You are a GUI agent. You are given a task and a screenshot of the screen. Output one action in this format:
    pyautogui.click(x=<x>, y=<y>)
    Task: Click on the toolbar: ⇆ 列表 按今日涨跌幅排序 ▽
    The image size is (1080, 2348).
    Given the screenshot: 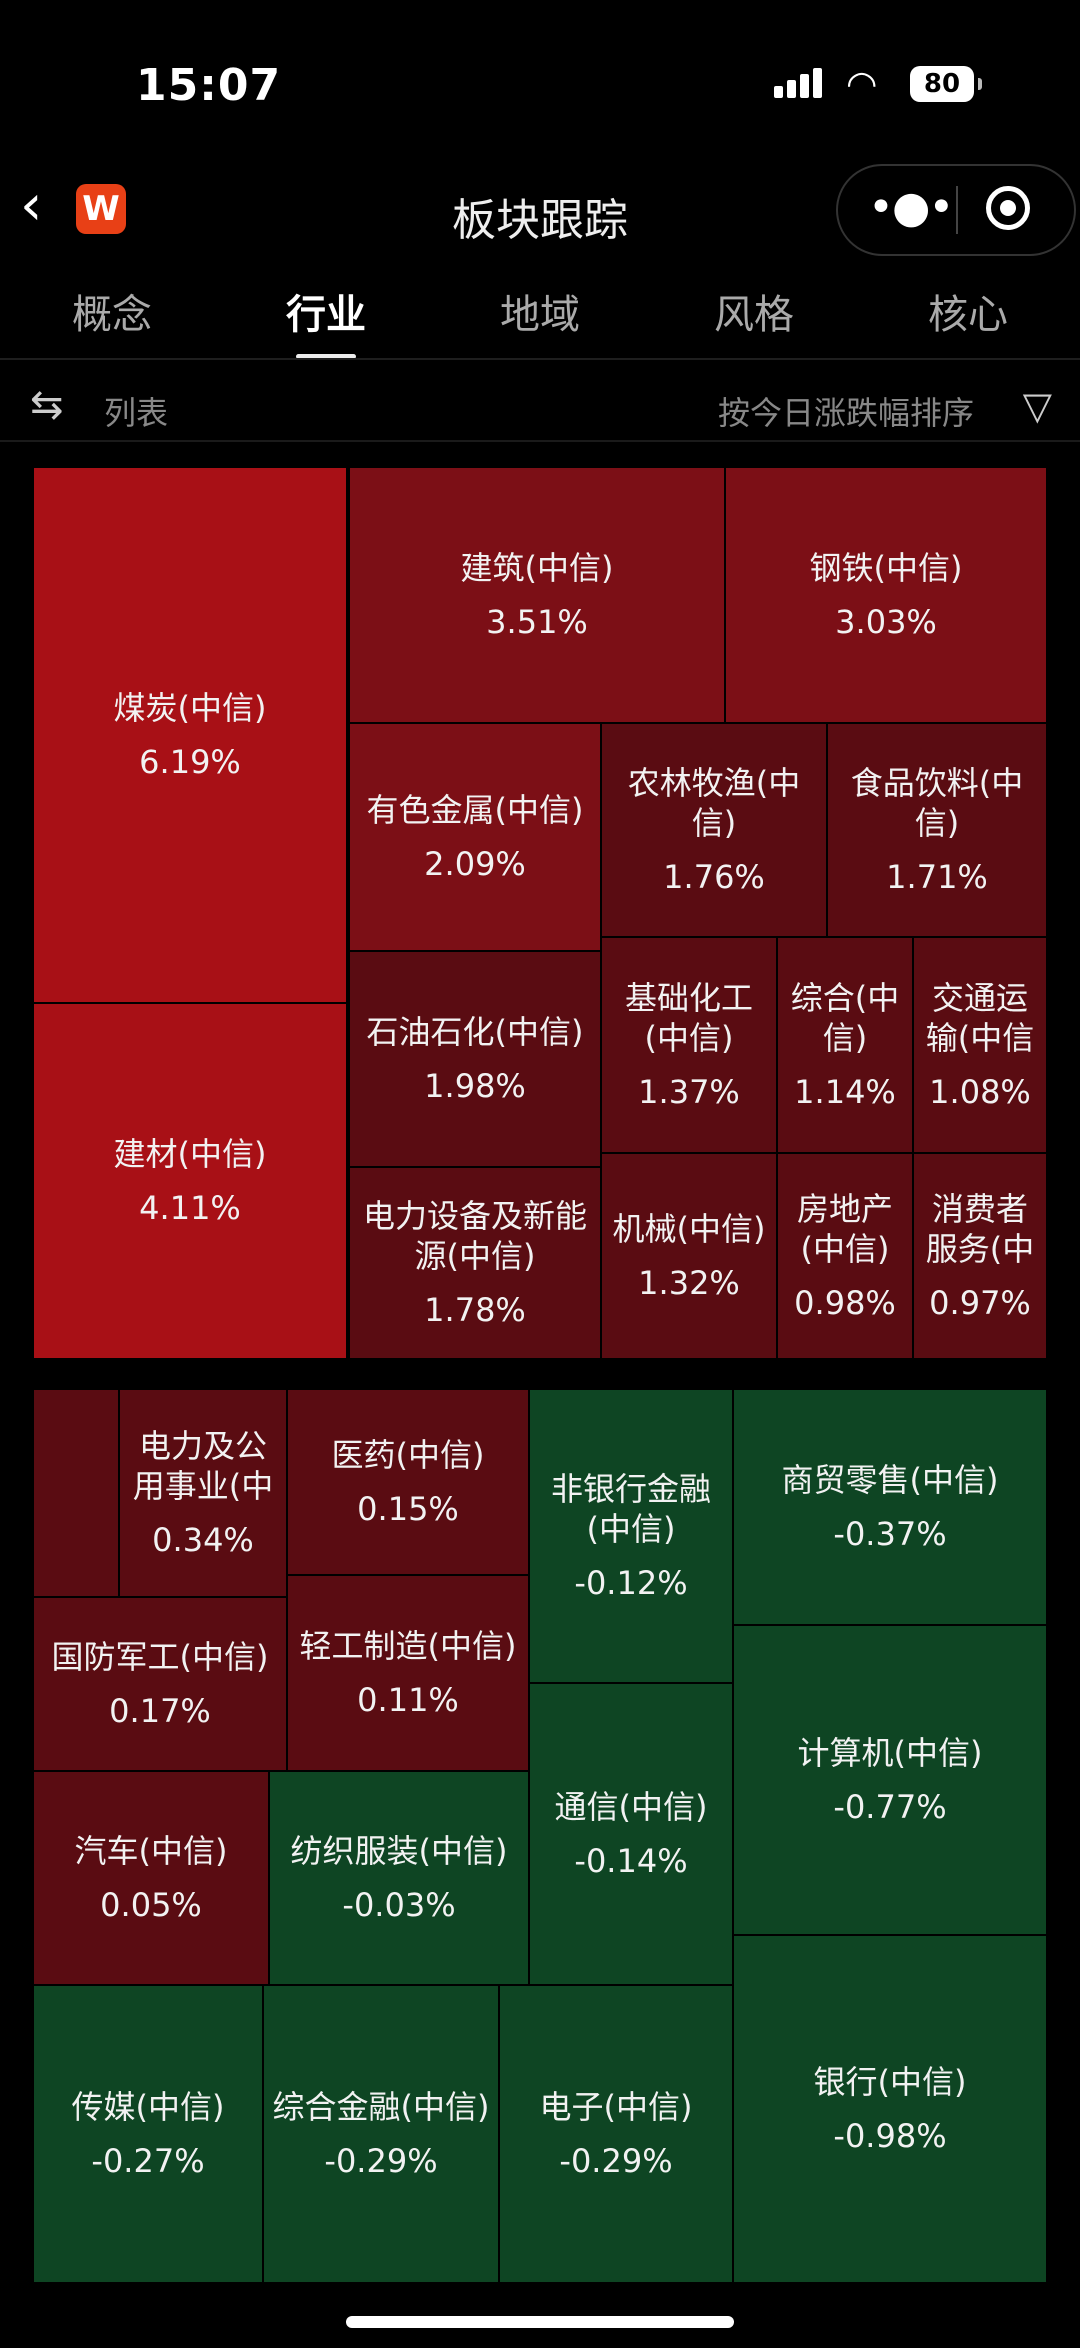 What is the action you would take?
    pyautogui.click(x=540, y=410)
    